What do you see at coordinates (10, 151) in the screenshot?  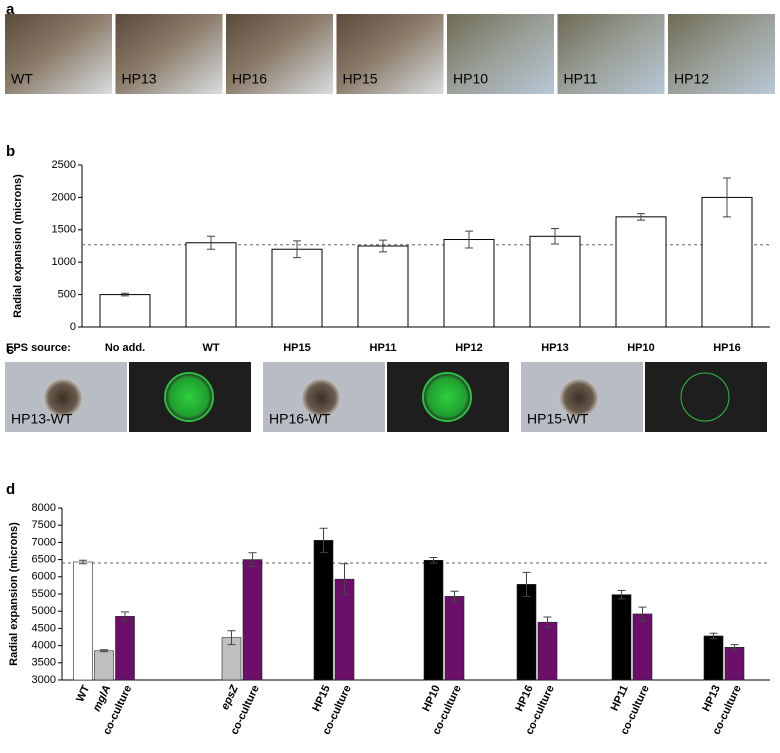 I see `panel-label: b` at bounding box center [10, 151].